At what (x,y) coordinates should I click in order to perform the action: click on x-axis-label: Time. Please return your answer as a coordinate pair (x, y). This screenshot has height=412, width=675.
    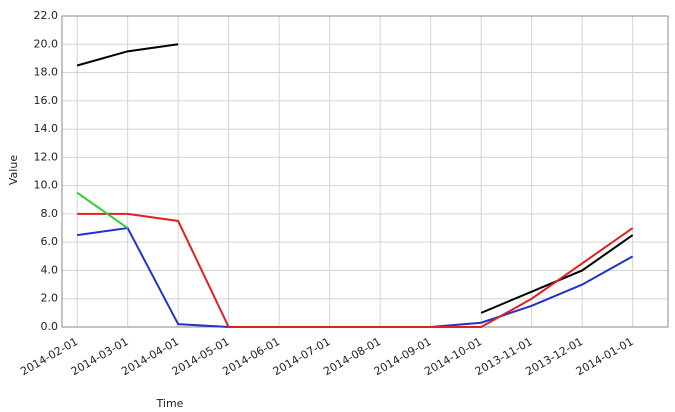
    Looking at the image, I should click on (170, 403).